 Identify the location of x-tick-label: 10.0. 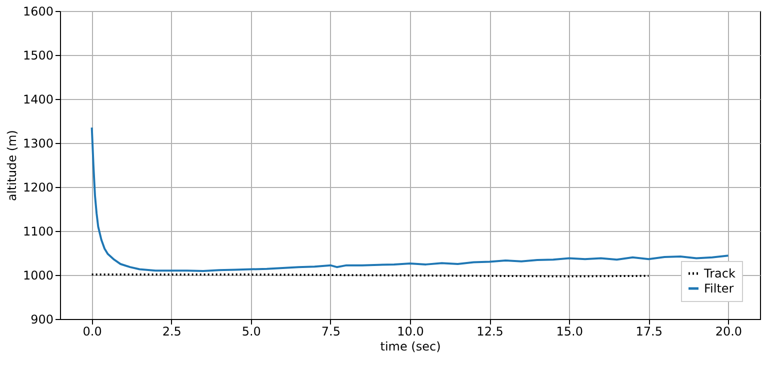
(410, 331).